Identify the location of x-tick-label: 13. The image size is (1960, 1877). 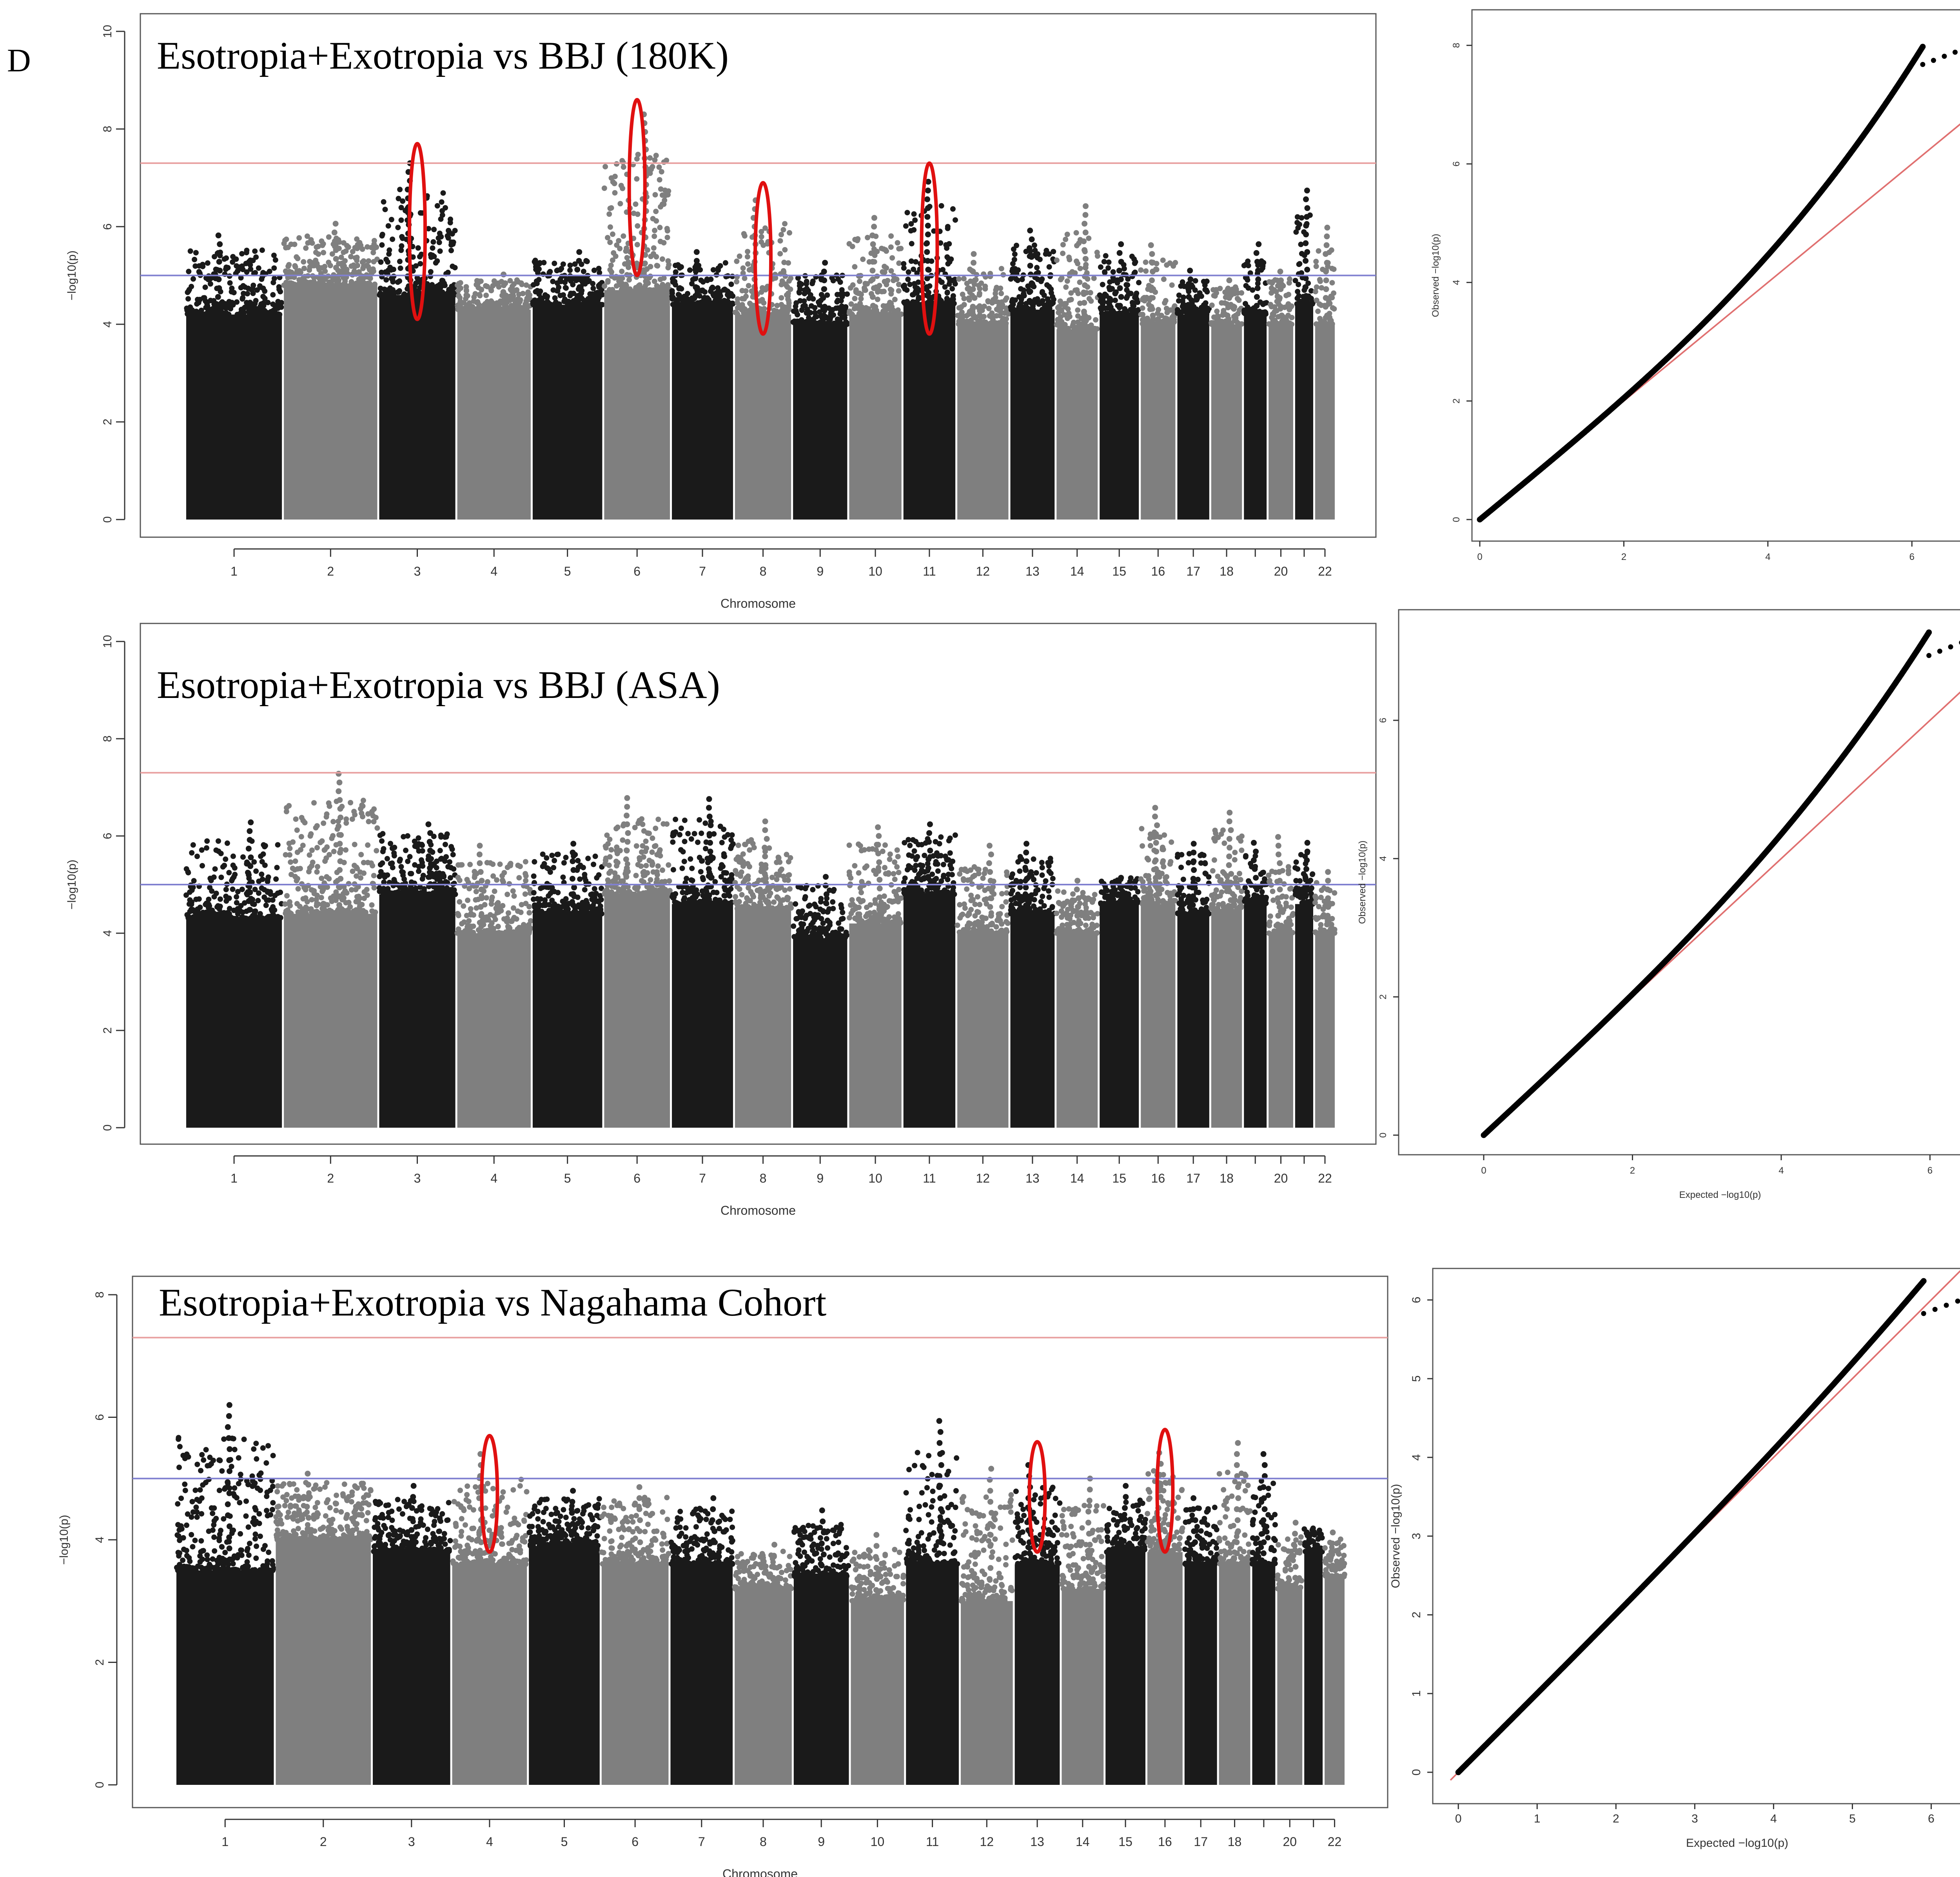
(1037, 1842).